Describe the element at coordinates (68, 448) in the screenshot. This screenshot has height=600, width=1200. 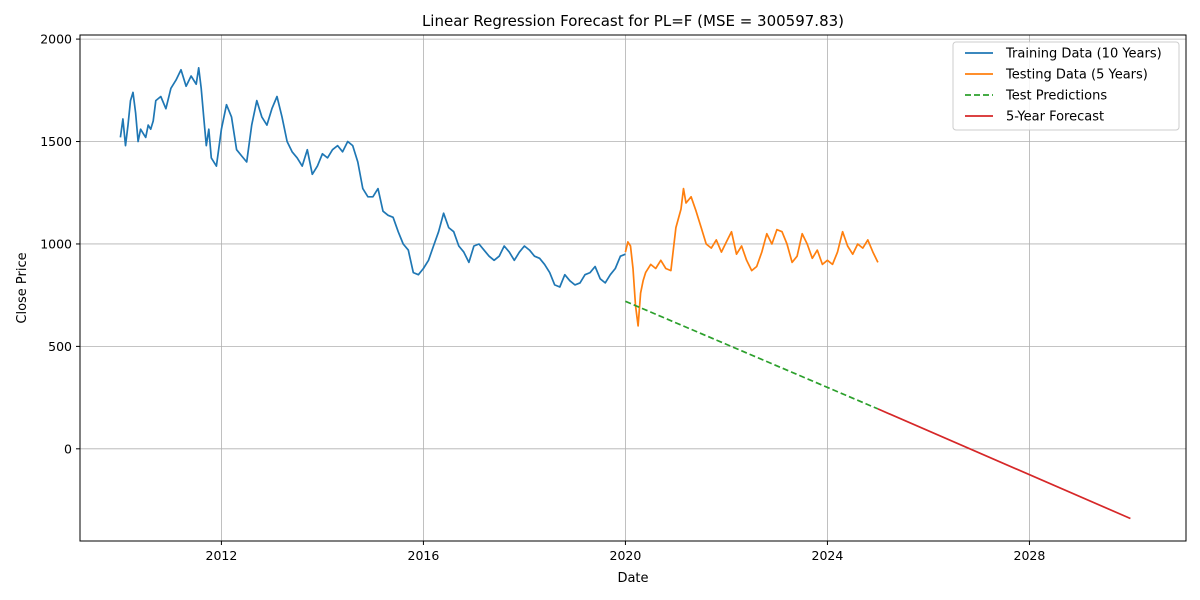
I see `y-tick-label: 0` at that location.